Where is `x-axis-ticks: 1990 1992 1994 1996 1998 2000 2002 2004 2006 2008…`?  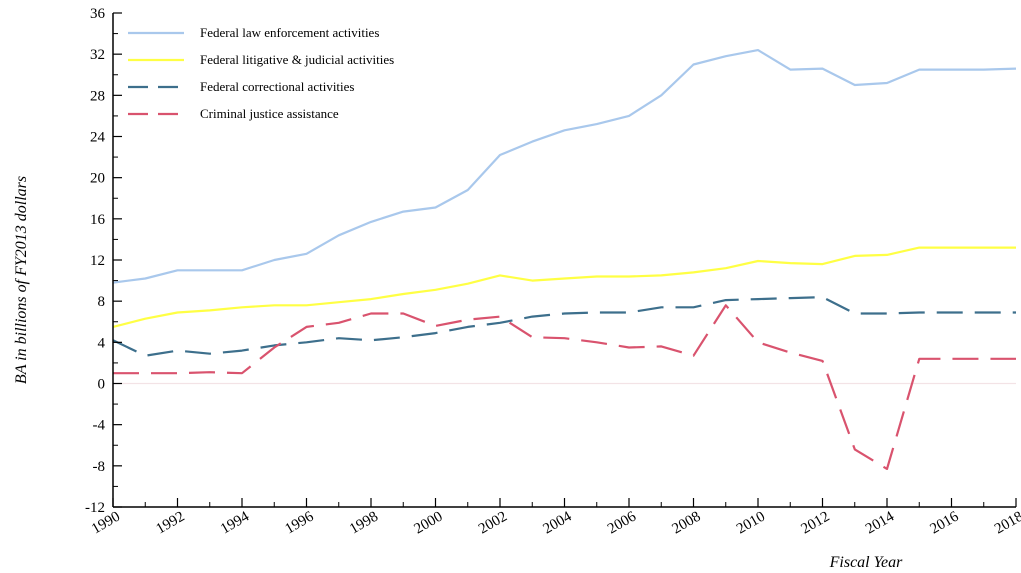 x-axis-ticks: 1990 1992 1994 1996 1998 2000 2002 2004 2006 2008… is located at coordinates (555, 517).